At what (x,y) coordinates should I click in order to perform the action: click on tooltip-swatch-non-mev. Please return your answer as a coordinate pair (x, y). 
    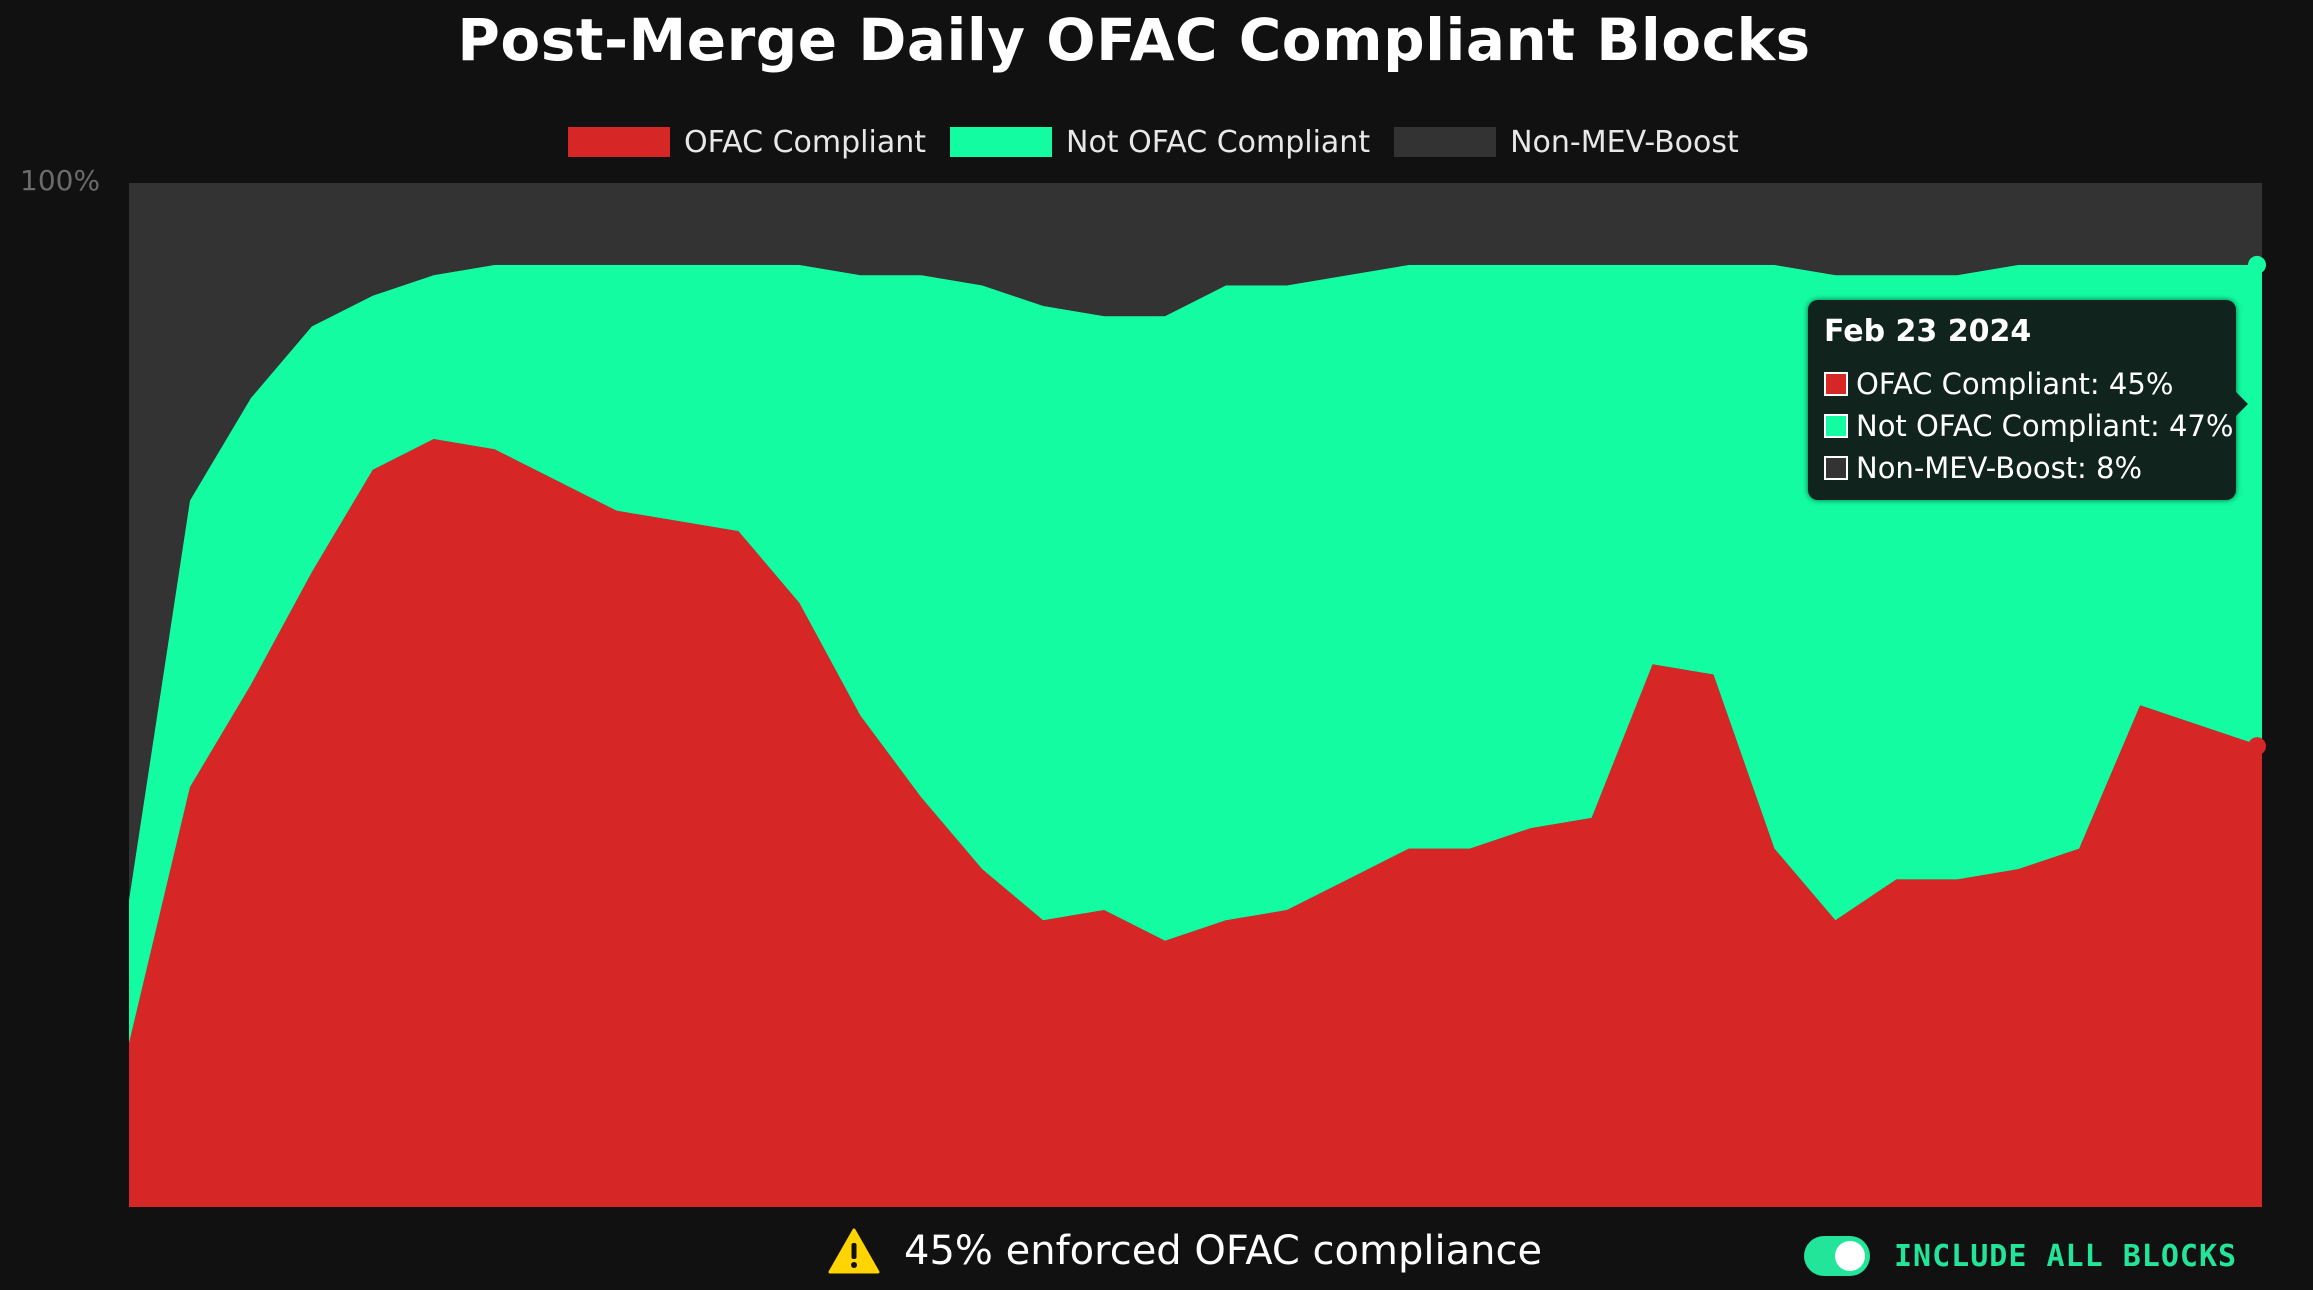
    Looking at the image, I should click on (1836, 468).